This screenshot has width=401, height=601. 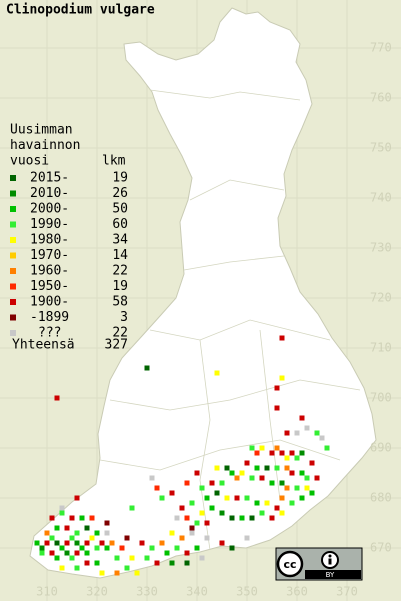 I want to click on legend-count: 3, so click(x=124, y=317).